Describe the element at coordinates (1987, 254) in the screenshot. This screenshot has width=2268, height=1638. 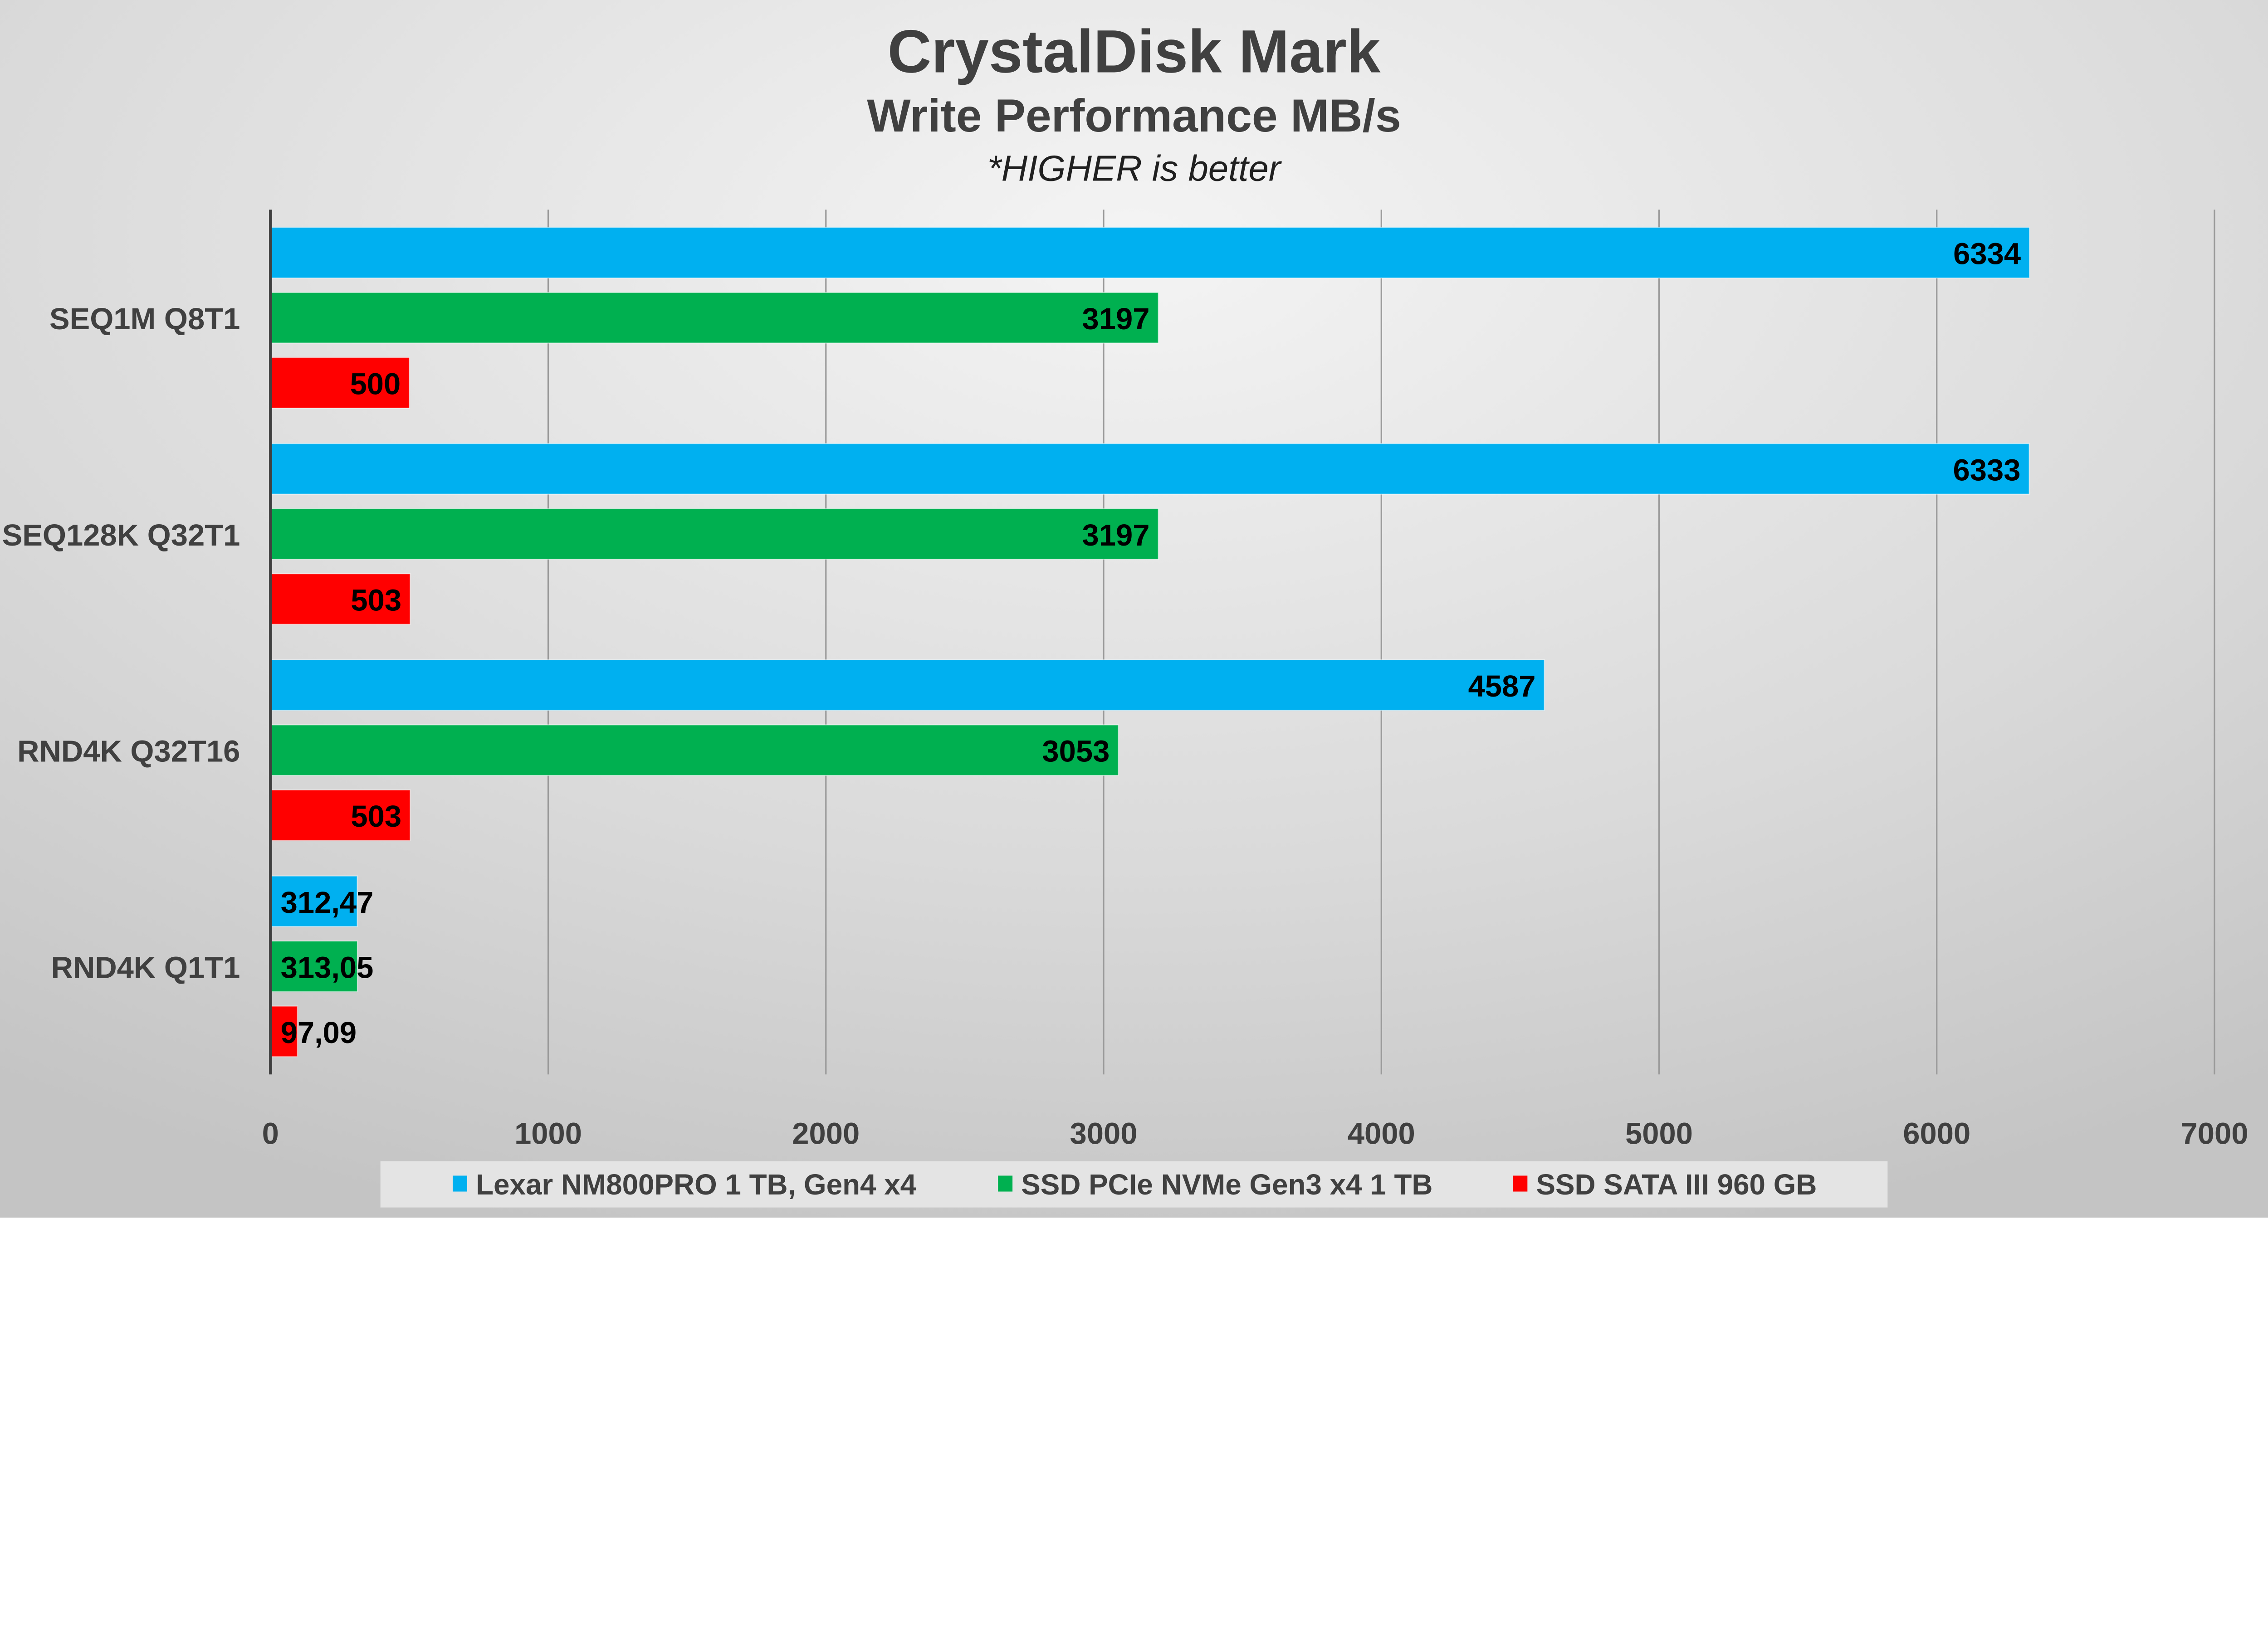
I see `data-label: 6334` at that location.